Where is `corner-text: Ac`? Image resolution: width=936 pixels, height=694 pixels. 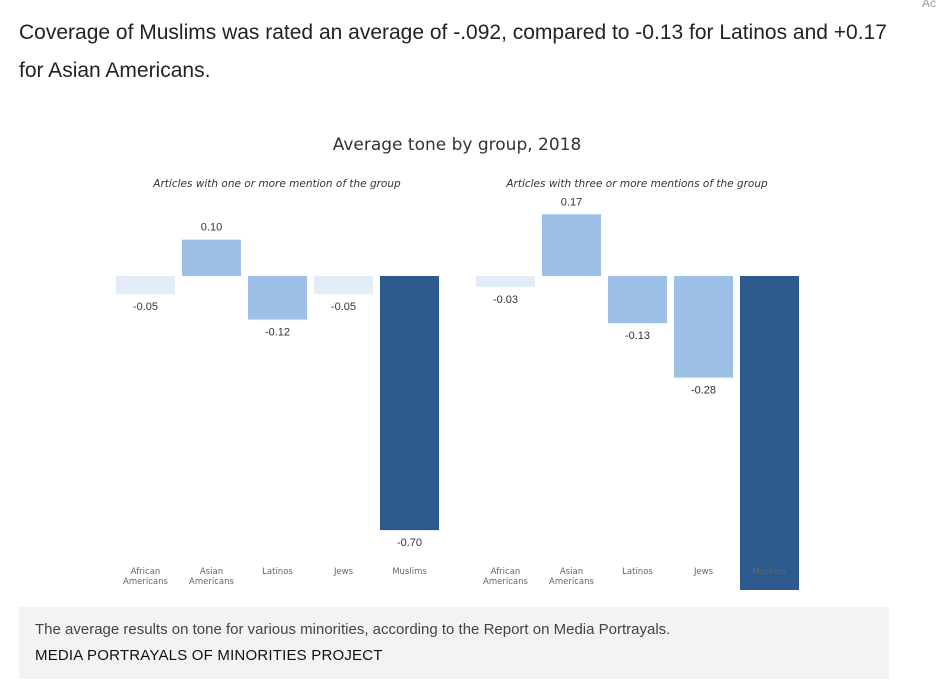 corner-text: Ac is located at coordinates (928, 5).